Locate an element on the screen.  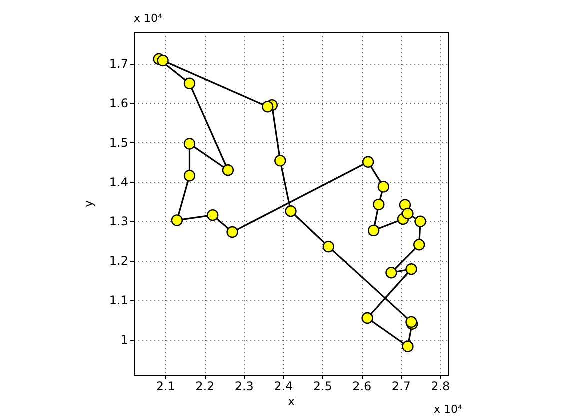
y-tick-label: 1 is located at coordinates (124, 340).